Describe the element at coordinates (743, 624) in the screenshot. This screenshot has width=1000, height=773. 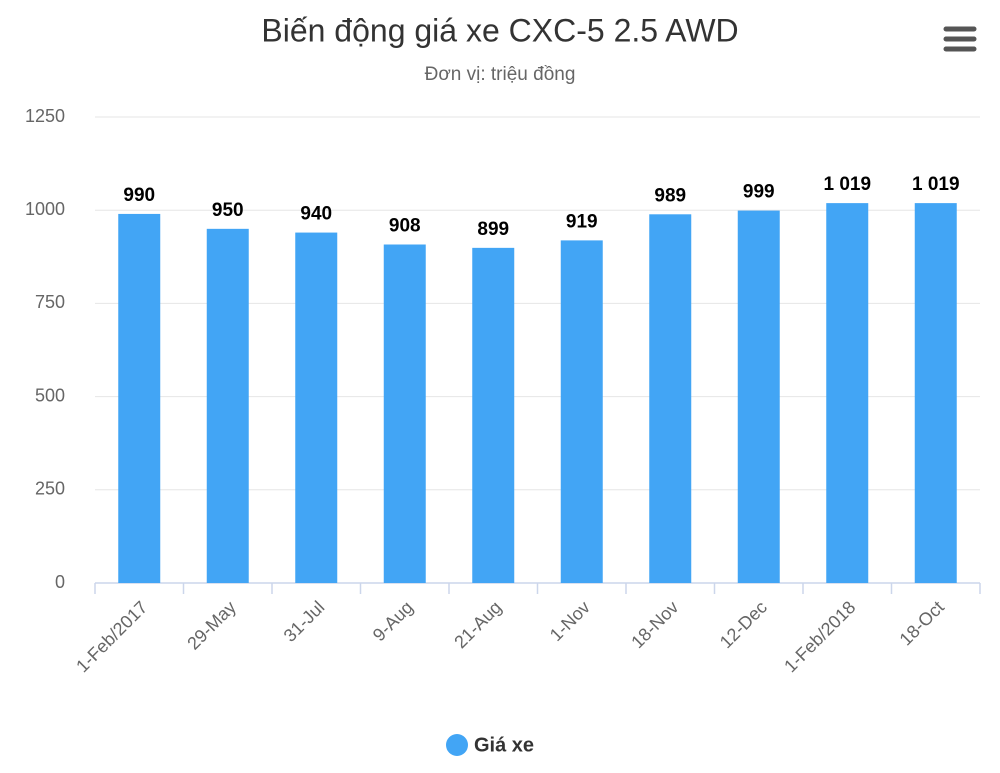
I see `x-tick-label: 12-Dec` at that location.